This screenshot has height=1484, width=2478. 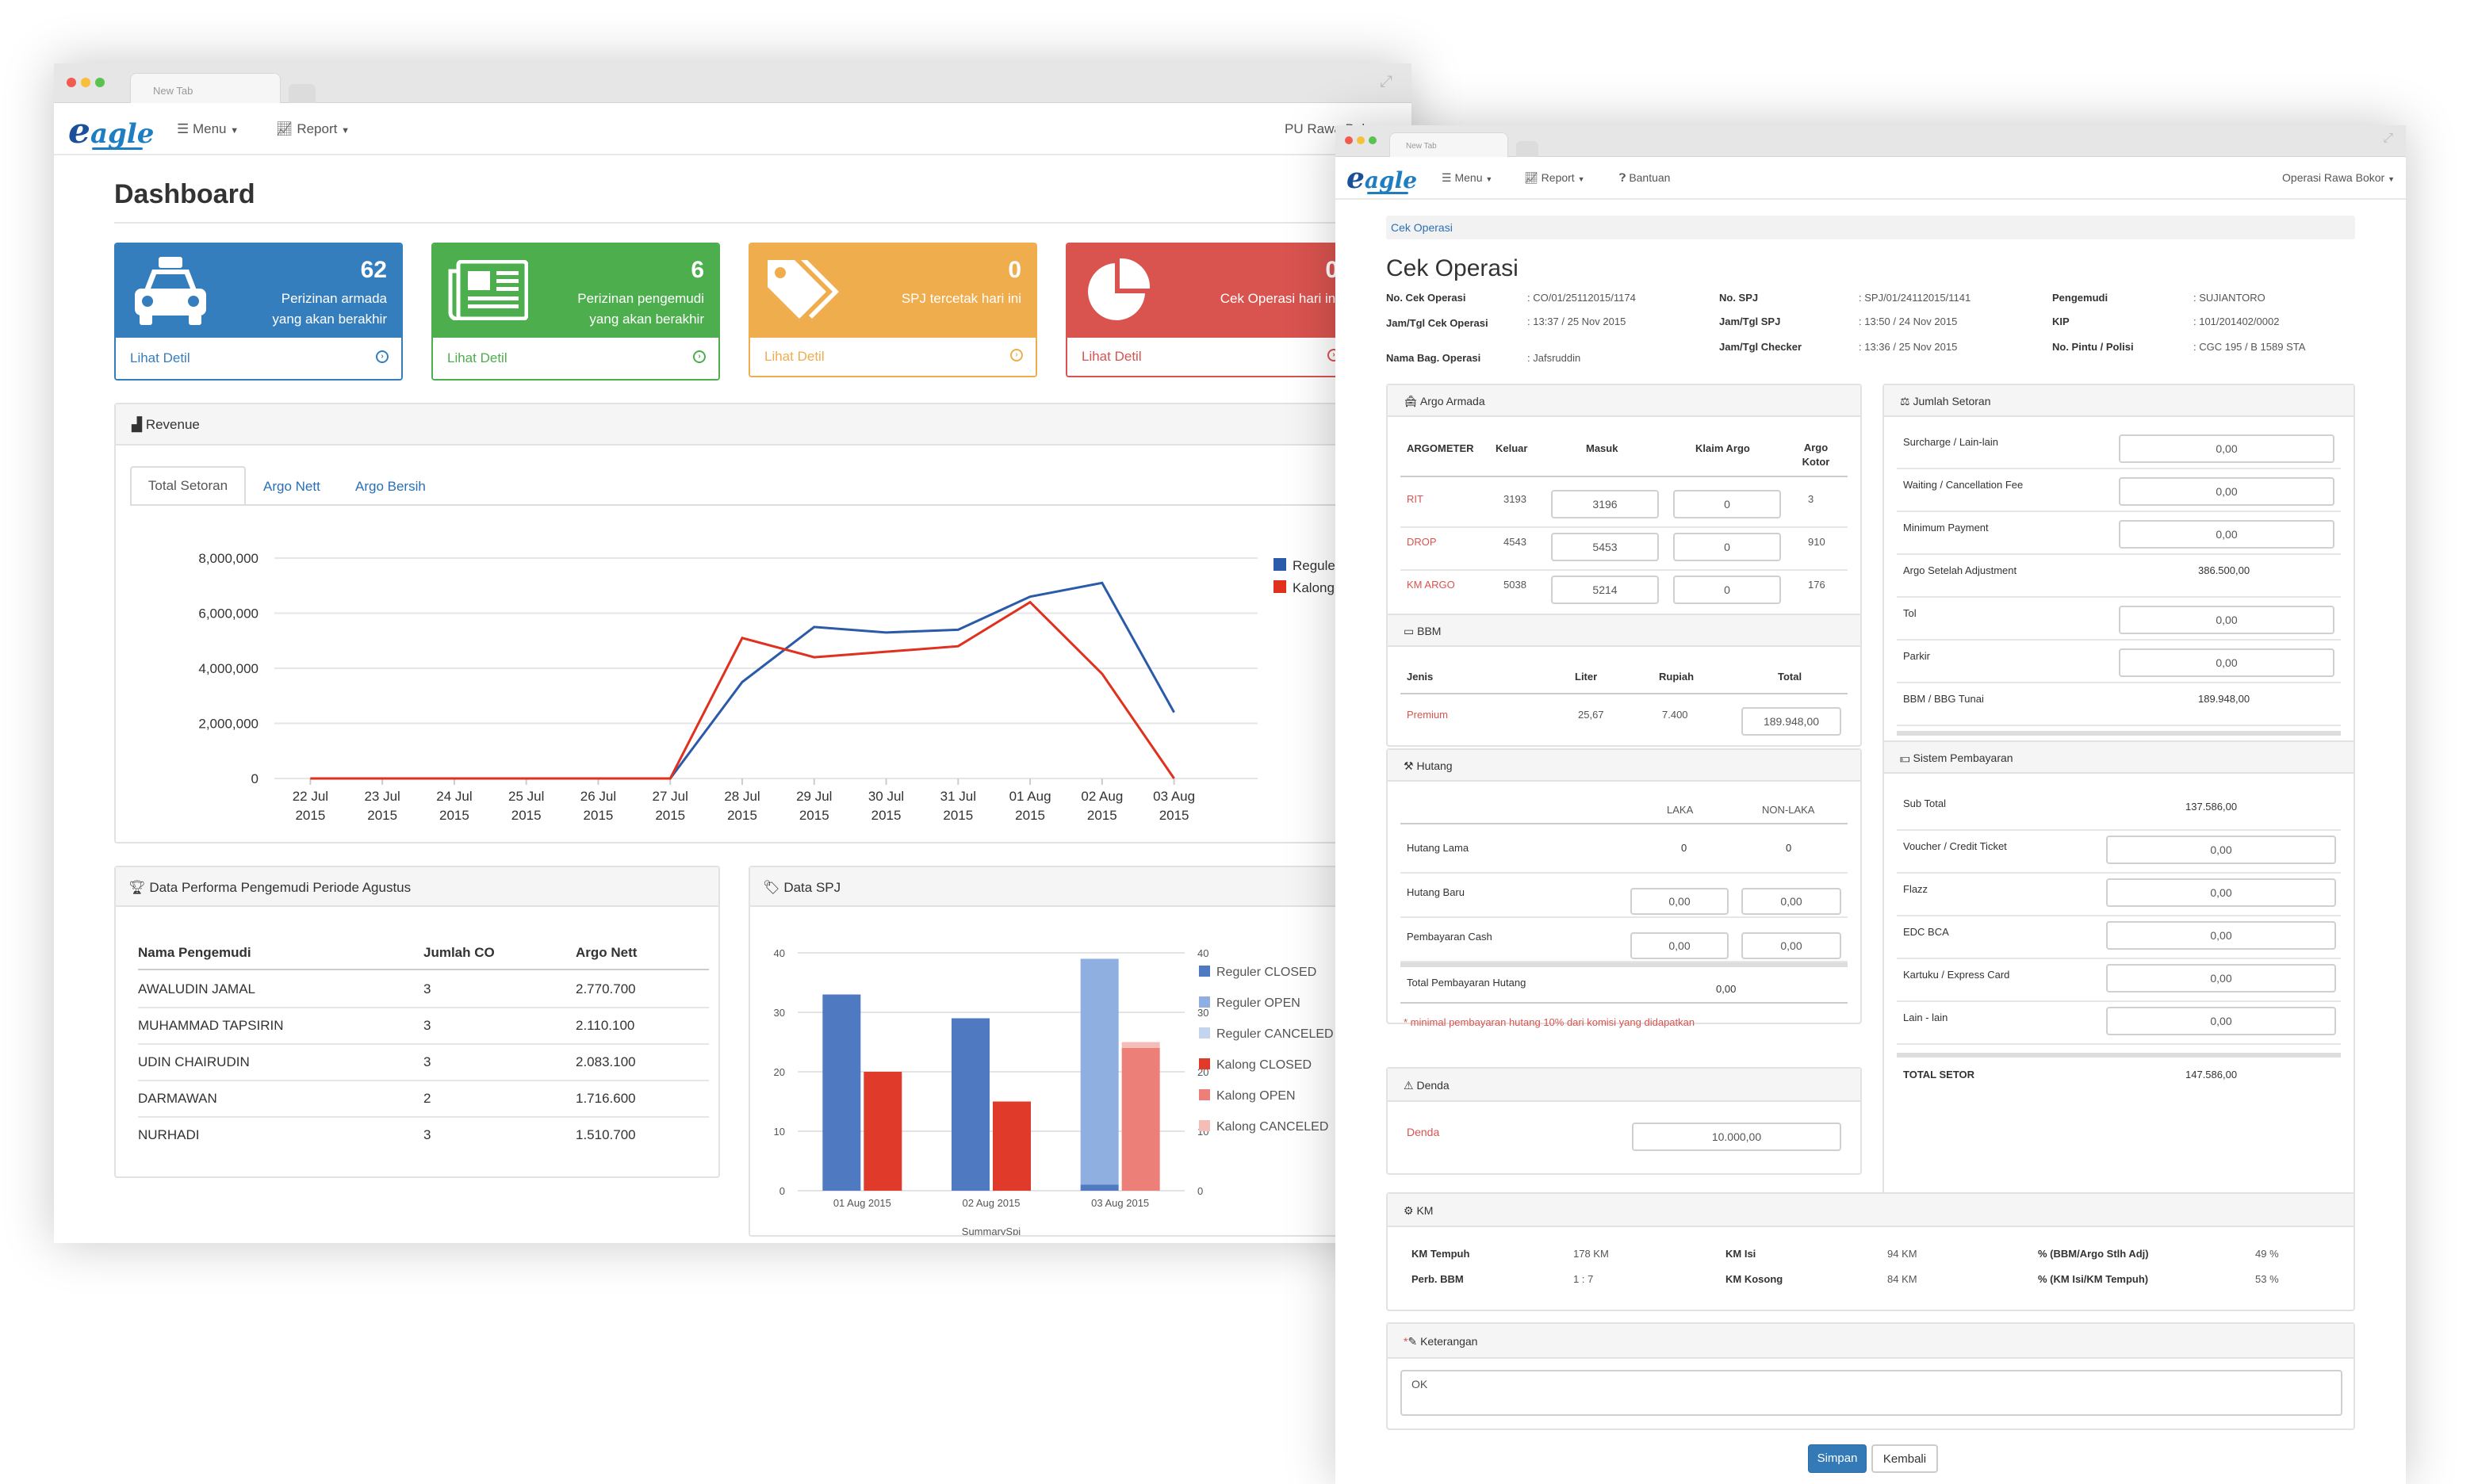 What do you see at coordinates (1837, 1458) in the screenshot?
I see `save-button: Simpan` at bounding box center [1837, 1458].